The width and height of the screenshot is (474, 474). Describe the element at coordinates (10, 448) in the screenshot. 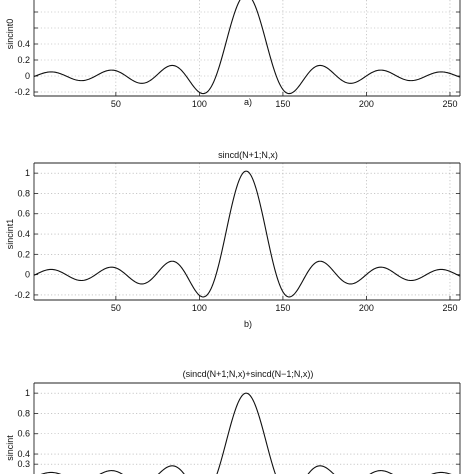

I see `ylabel-c: sincint` at that location.